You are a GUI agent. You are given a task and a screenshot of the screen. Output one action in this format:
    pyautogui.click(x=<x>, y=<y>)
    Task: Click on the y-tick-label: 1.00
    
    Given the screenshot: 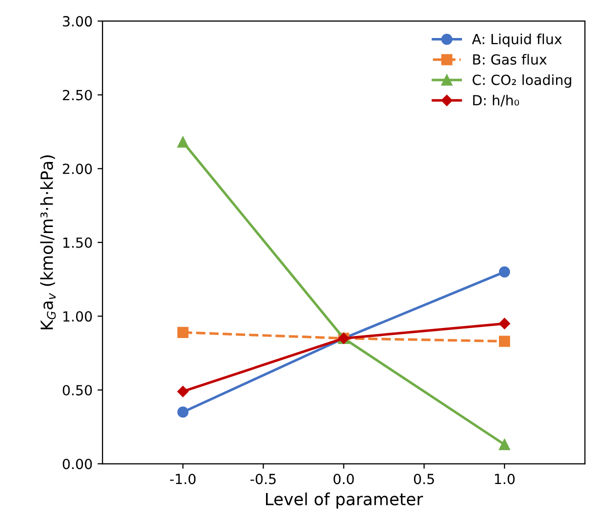 What is the action you would take?
    pyautogui.click(x=77, y=316)
    